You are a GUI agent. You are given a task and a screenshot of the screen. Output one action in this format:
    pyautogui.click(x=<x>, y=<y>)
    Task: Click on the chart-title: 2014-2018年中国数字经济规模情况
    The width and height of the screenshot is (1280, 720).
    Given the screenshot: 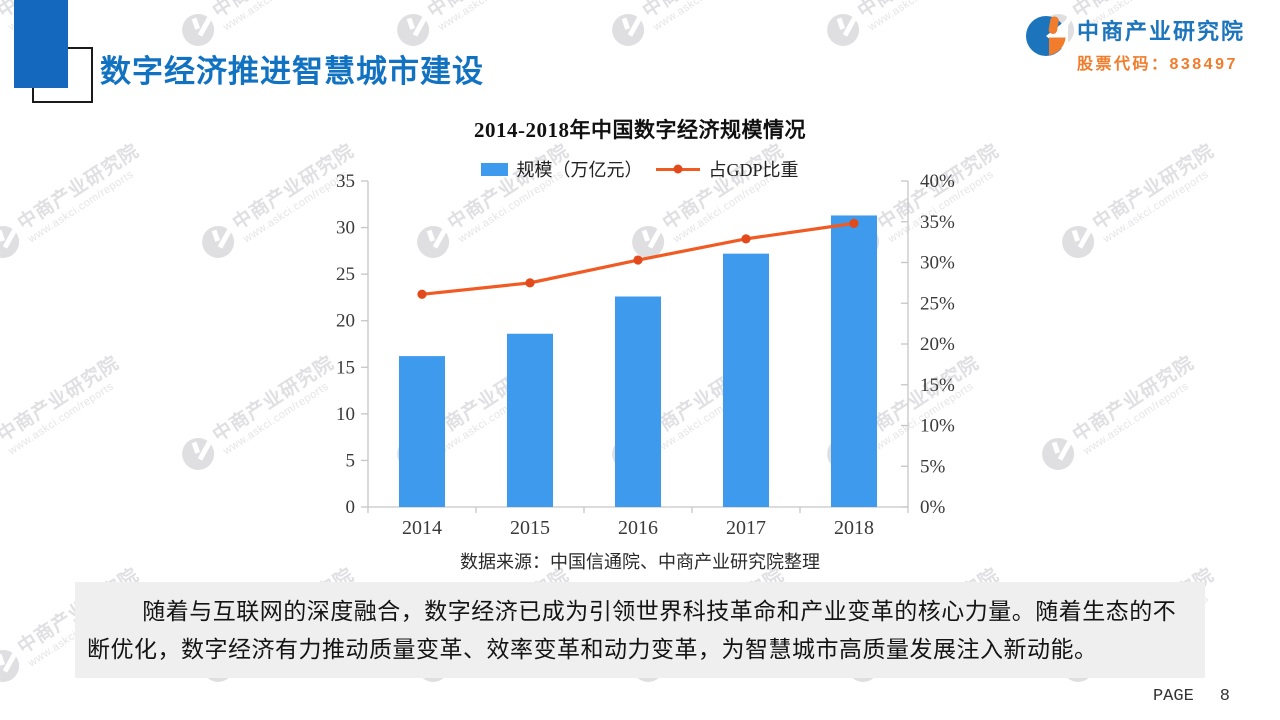 What is the action you would take?
    pyautogui.click(x=640, y=130)
    